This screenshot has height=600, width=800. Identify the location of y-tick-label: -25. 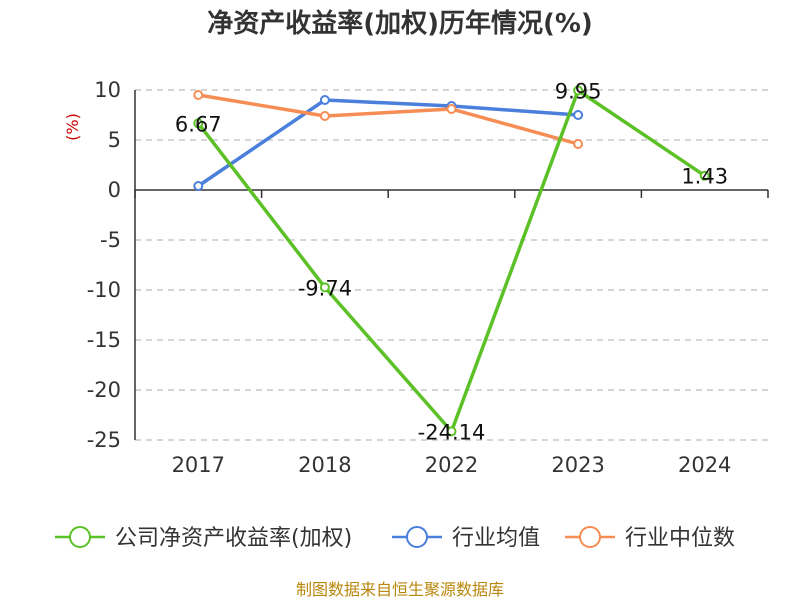
(104, 440).